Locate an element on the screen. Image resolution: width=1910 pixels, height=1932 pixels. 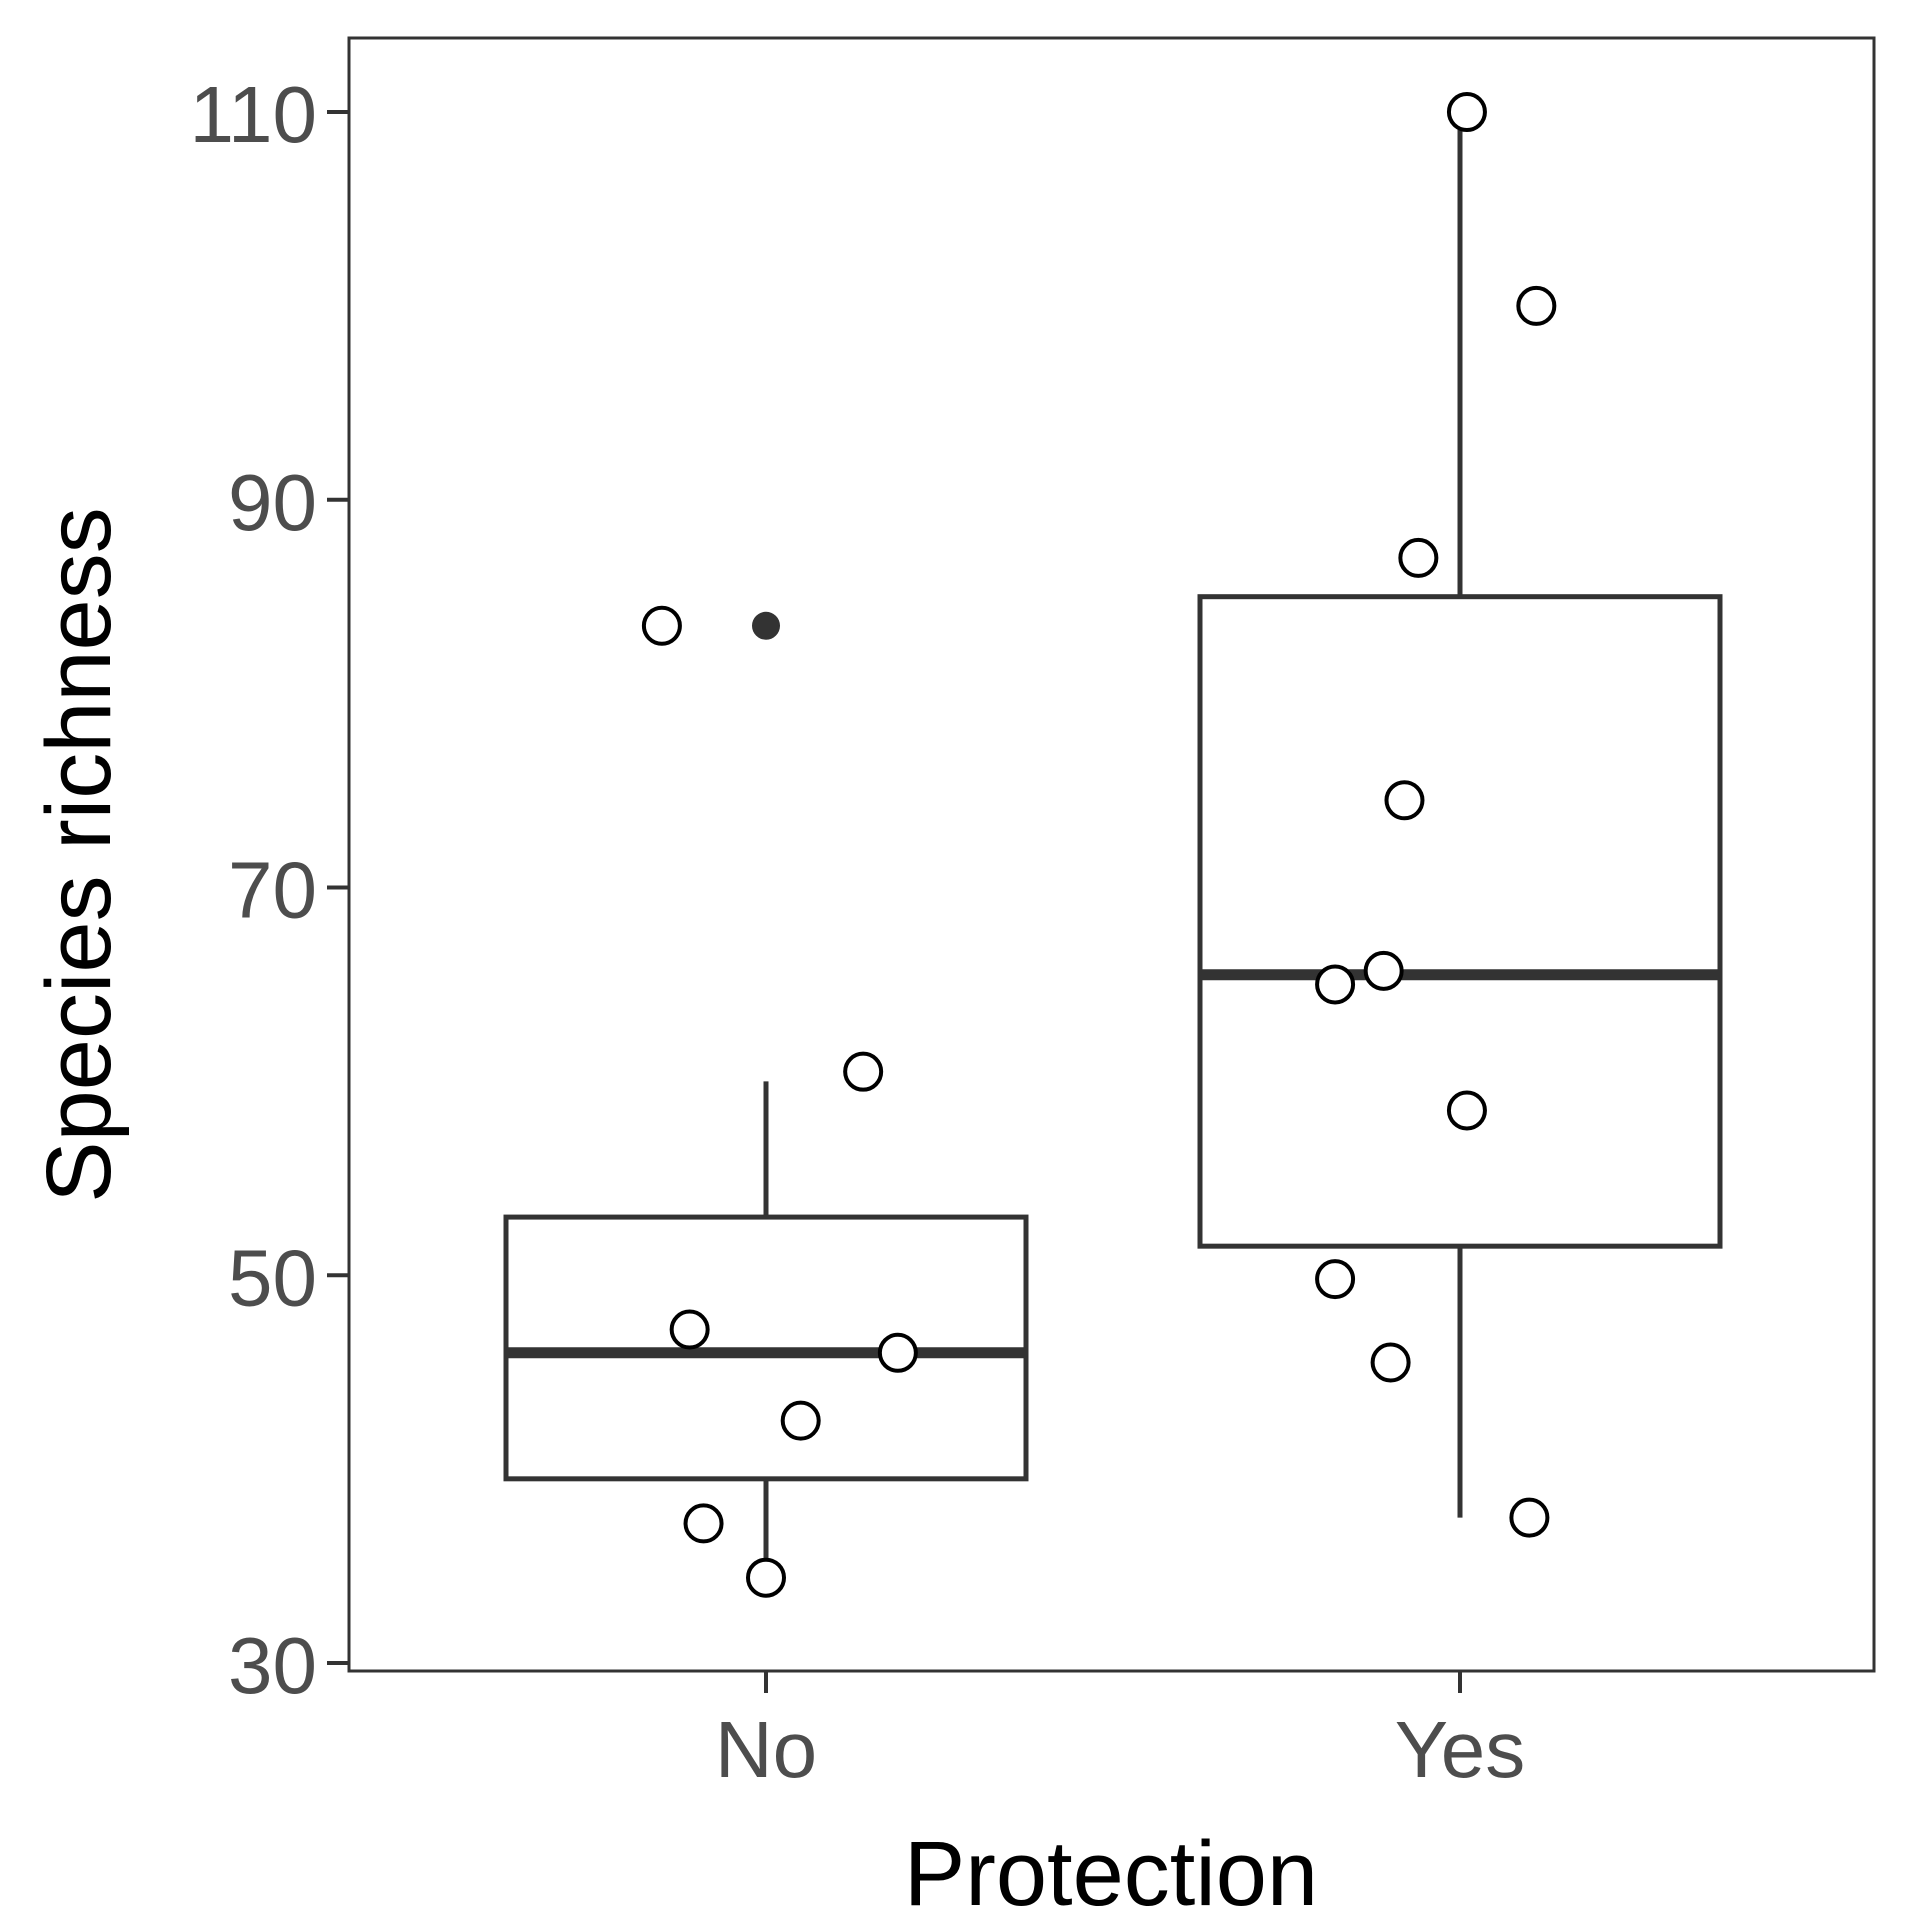
y-tick-label-30: 30 is located at coordinates (272, 1665).